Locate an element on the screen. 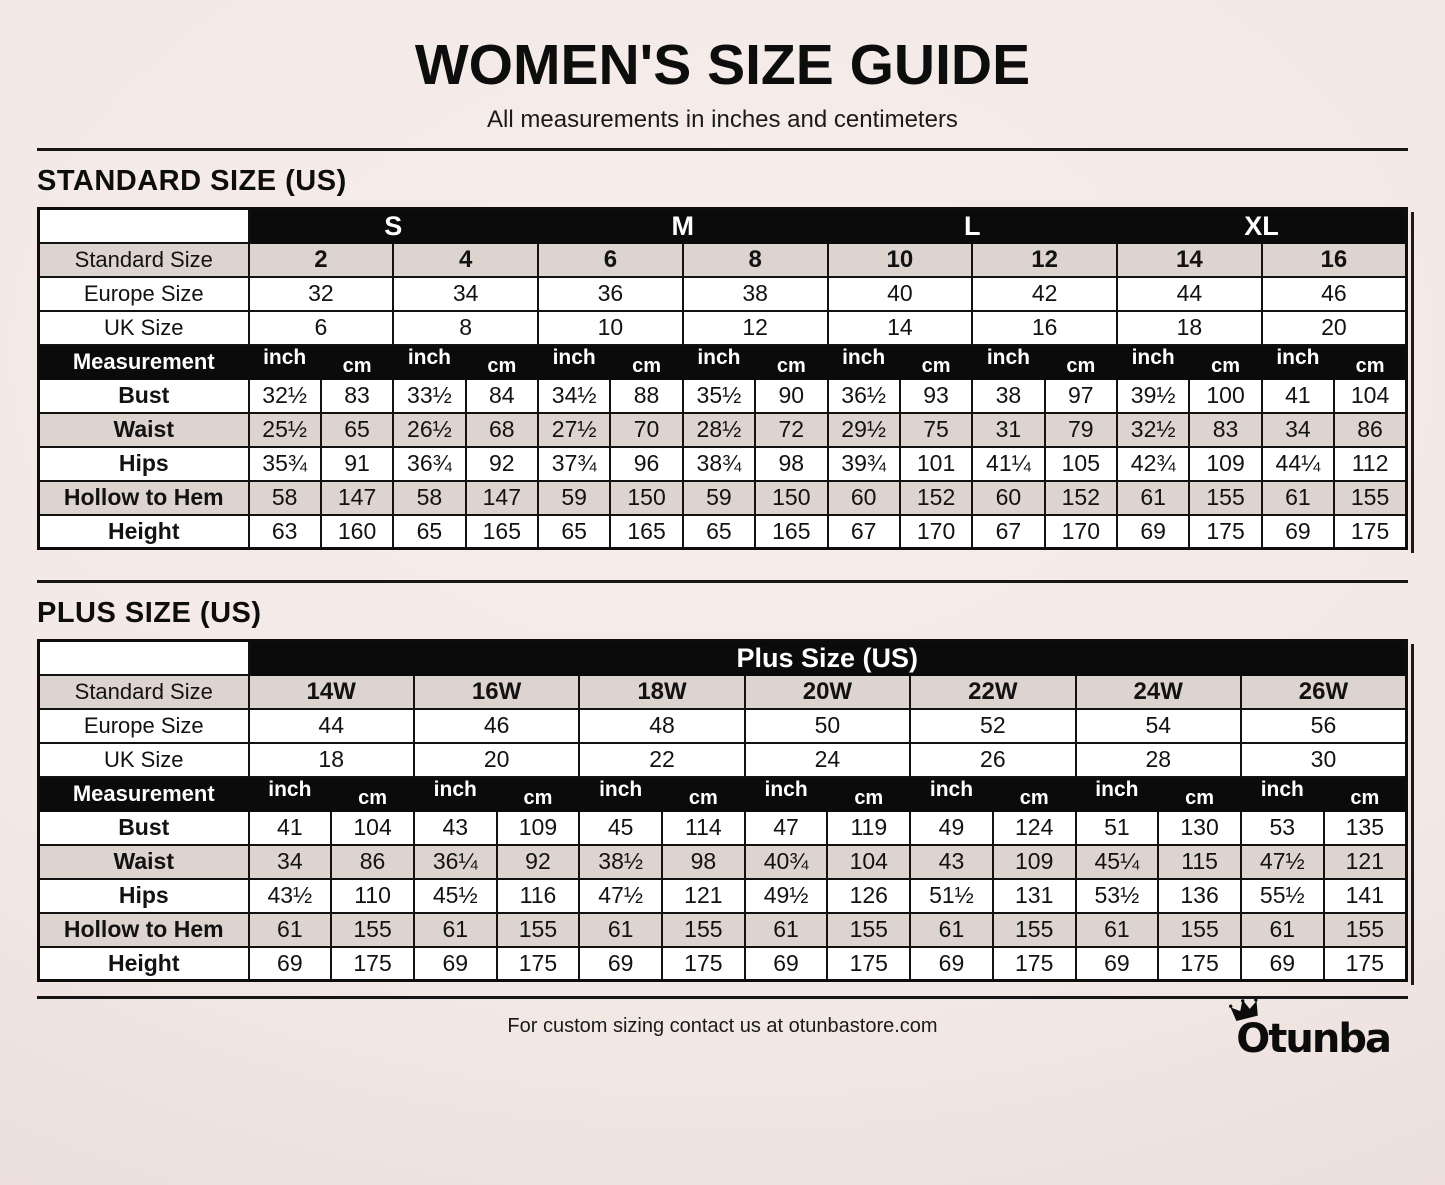 This screenshot has height=1185, width=1445. measurement-value-cell: 150 is located at coordinates (646, 497).